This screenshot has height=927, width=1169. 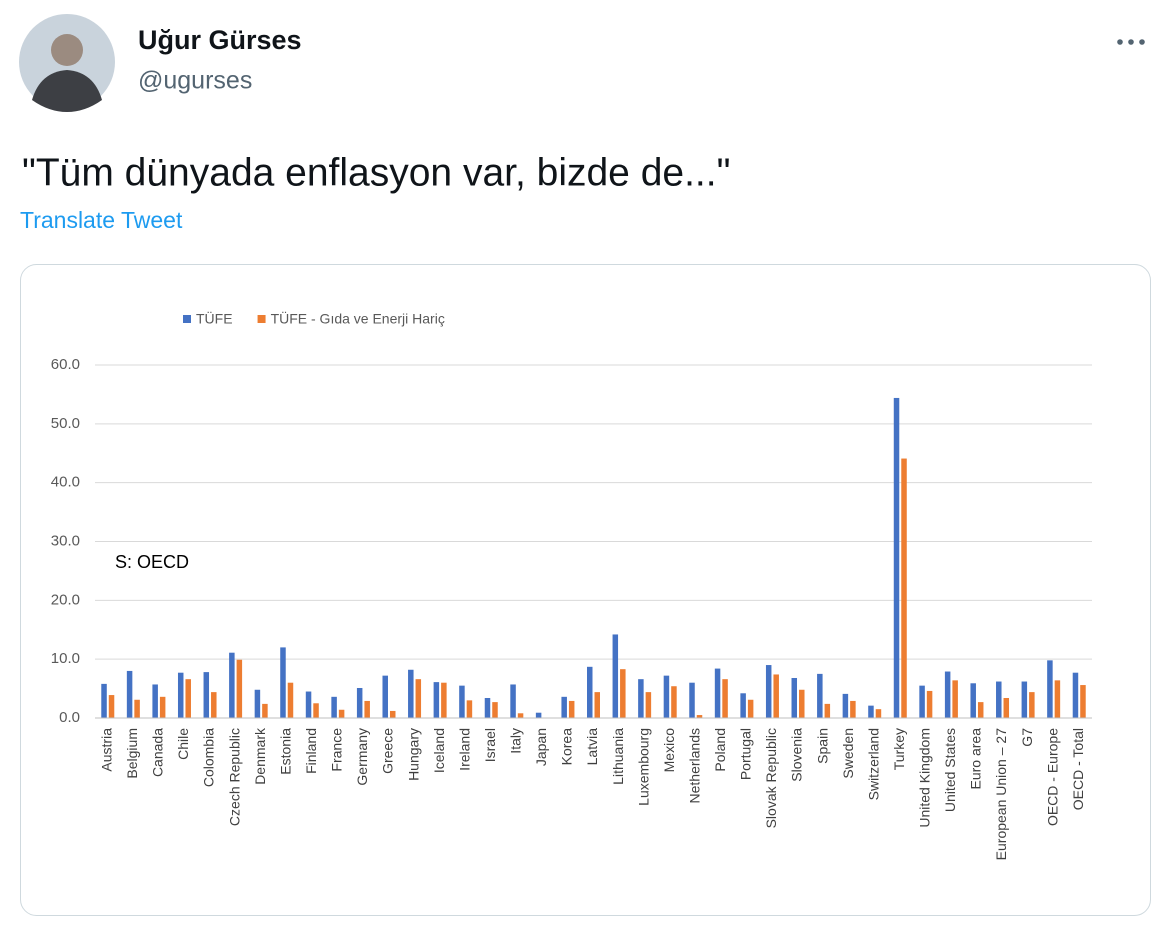 What do you see at coordinates (1001, 794) in the screenshot?
I see `x-tick-label: European Union – 27` at bounding box center [1001, 794].